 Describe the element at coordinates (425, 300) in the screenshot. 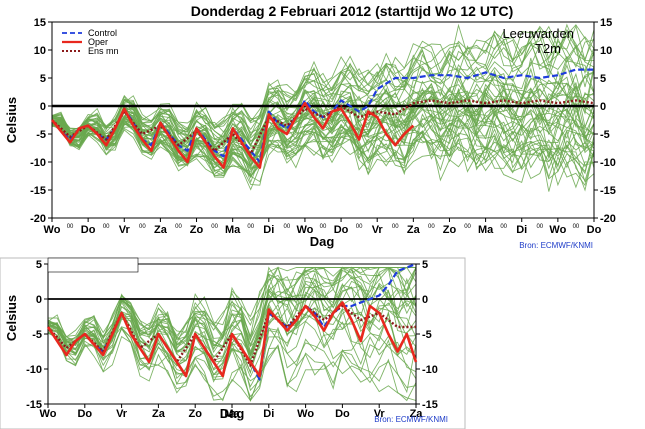

I see `y-tick-label-right: 0` at that location.